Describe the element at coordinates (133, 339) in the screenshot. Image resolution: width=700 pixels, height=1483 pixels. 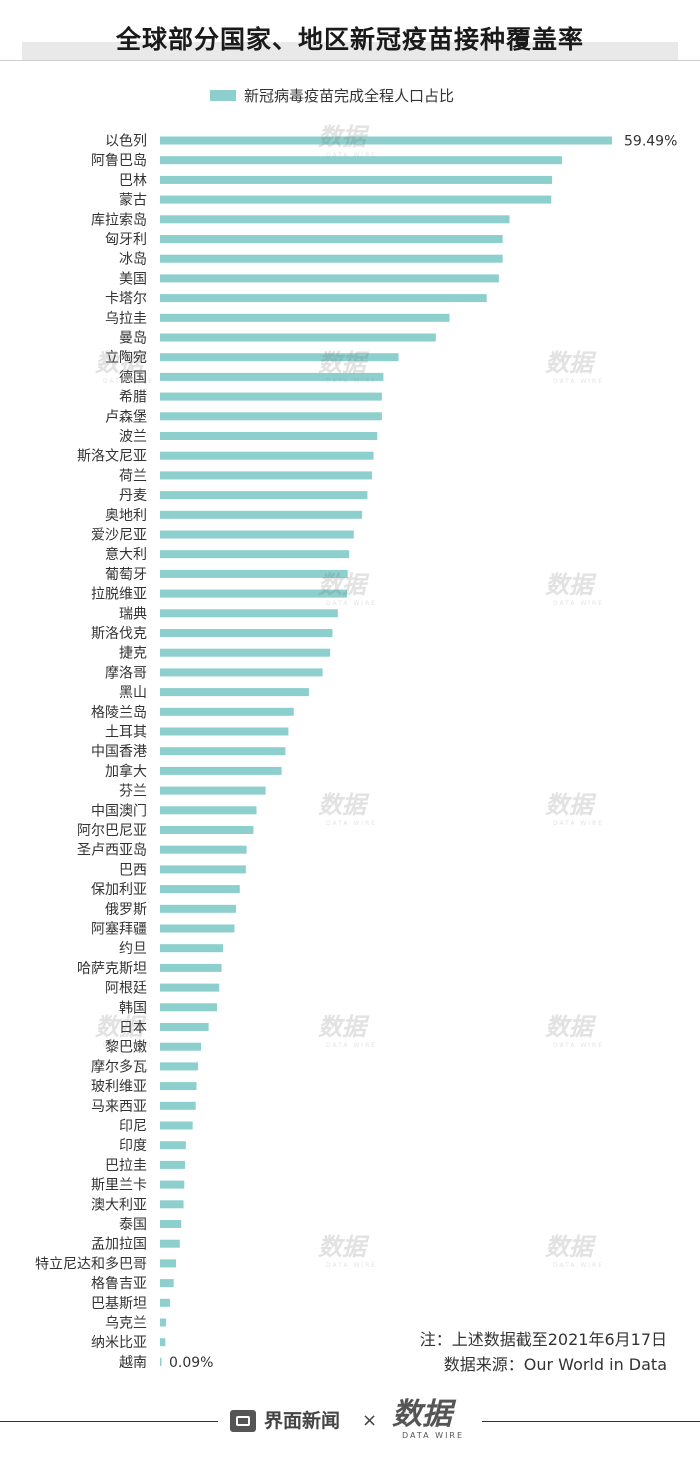
I see `category-label: 曼岛` at that location.